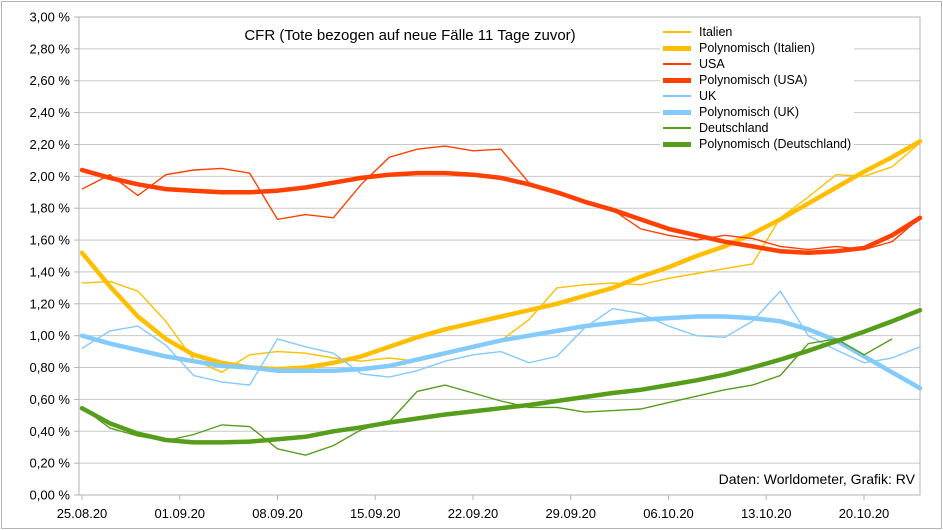  I want to click on x-axis-label: 01.09.20, so click(179, 513).